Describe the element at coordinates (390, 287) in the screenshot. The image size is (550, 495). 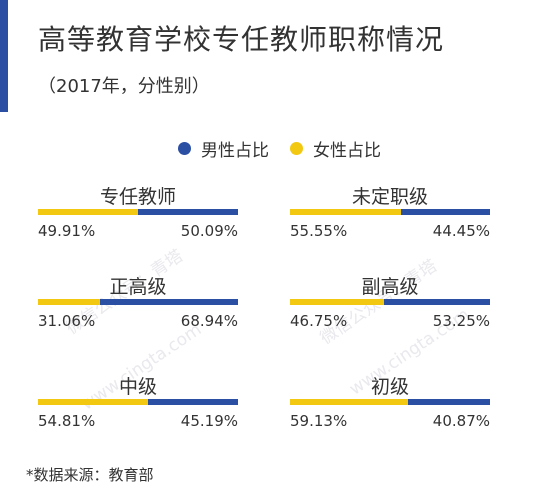
I see `category-label: 副高级` at that location.